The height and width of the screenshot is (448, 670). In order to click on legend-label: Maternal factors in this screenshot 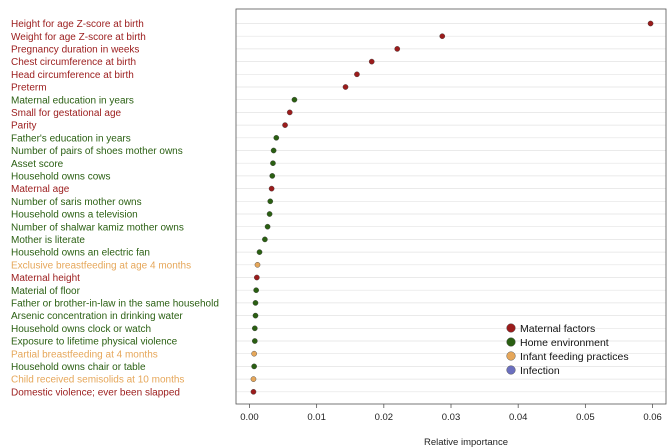, I will do `click(557, 329)`.